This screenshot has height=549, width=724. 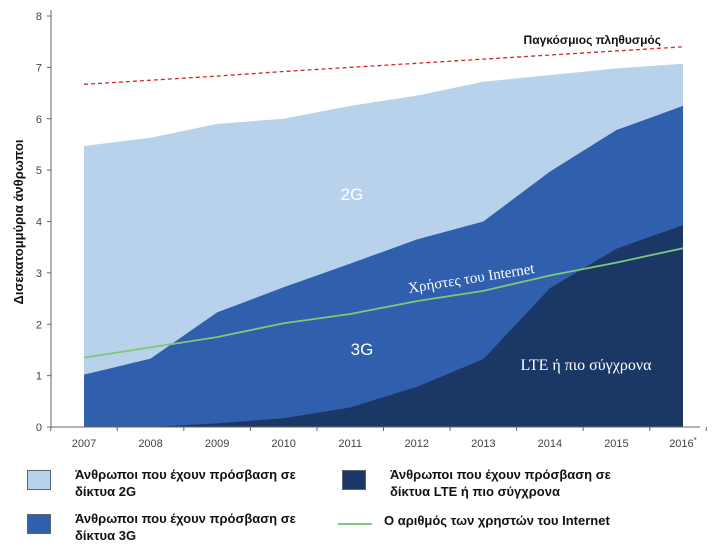 I want to click on legend-swatch-3g, so click(x=39, y=524).